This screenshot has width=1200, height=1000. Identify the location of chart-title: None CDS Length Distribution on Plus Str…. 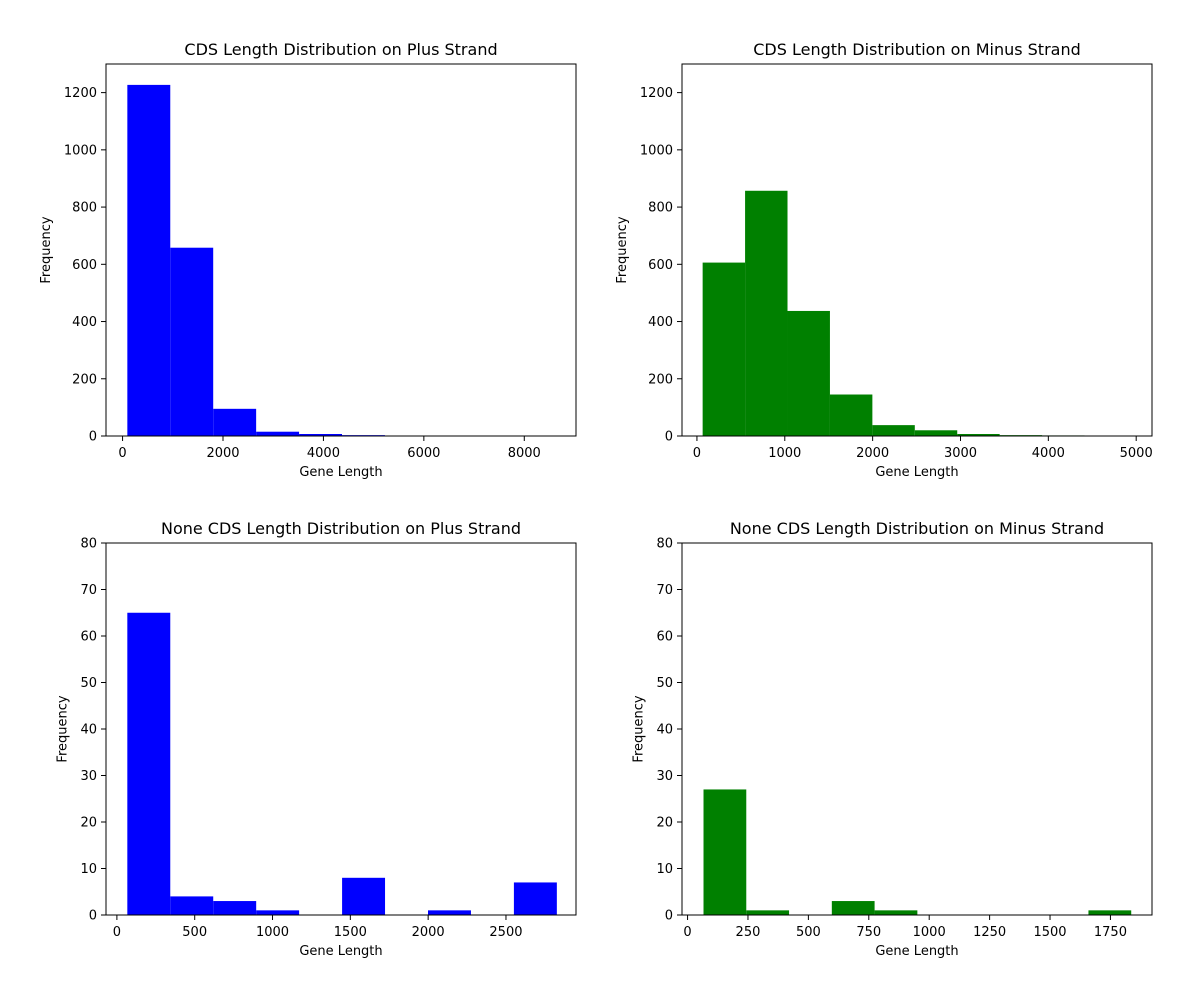
(341, 528).